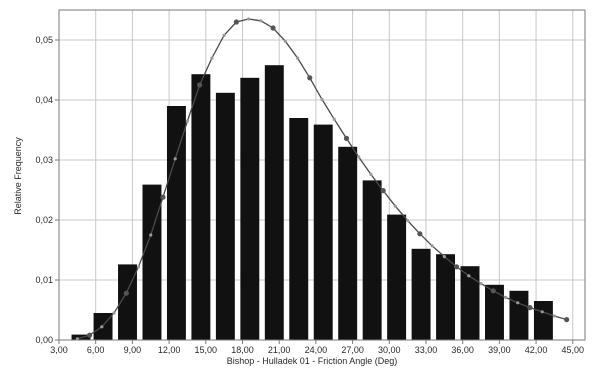 Image resolution: width=595 pixels, height=371 pixels. Describe the element at coordinates (44, 40) in the screenshot. I see `y-tick-label: 0,05` at that location.